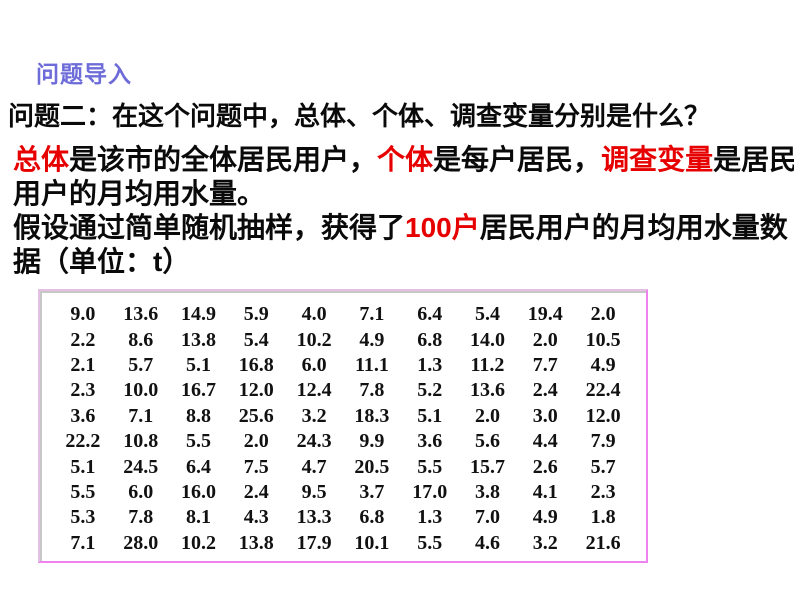 This screenshot has height=596, width=794. Describe the element at coordinates (343, 543) in the screenshot. I see `table-row: 7.1 28.0 10.2 13.8 17.9 10.1 5.5 4.6 3.2 21.6` at that location.